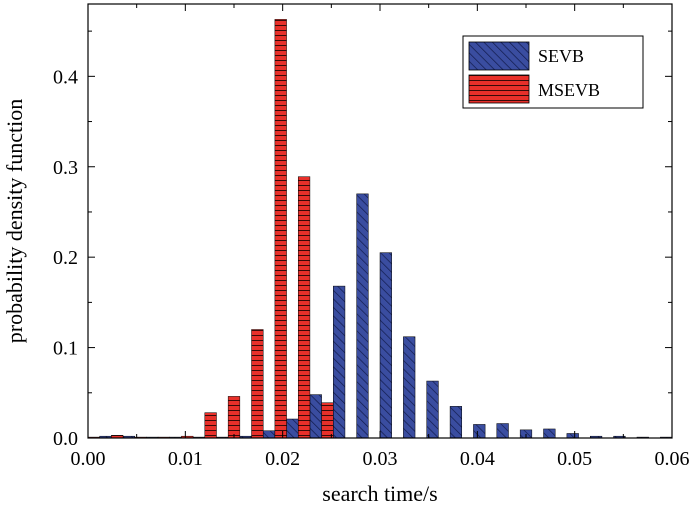 This screenshot has height=506, width=700. Describe the element at coordinates (88, 459) in the screenshot. I see `x-tick-label-0: 0.00` at that location.